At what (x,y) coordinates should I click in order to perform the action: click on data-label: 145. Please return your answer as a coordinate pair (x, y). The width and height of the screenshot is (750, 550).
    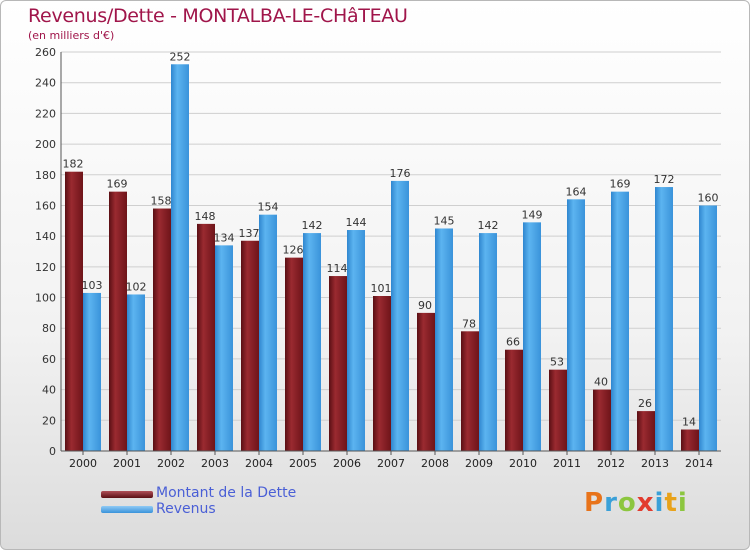
    Looking at the image, I should click on (444, 220).